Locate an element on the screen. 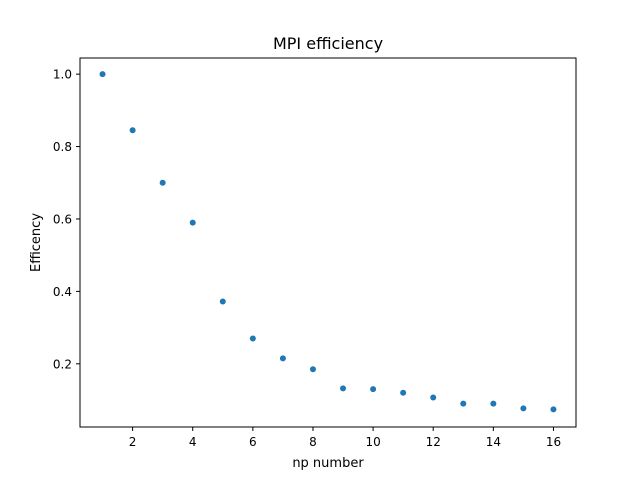 The image size is (640, 484). x-tick-label: 4 is located at coordinates (193, 442).